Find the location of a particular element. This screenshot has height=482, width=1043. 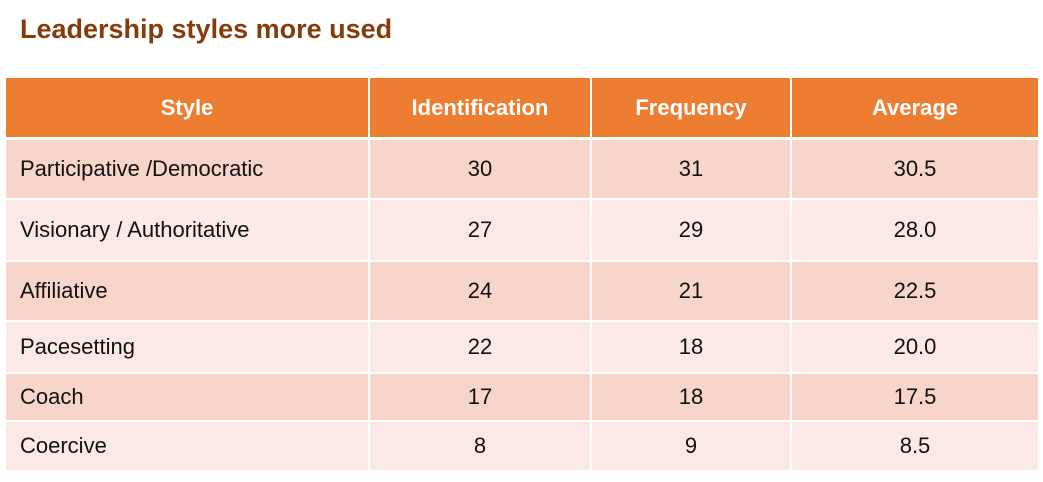

header-cell: Identification is located at coordinates (480, 107).